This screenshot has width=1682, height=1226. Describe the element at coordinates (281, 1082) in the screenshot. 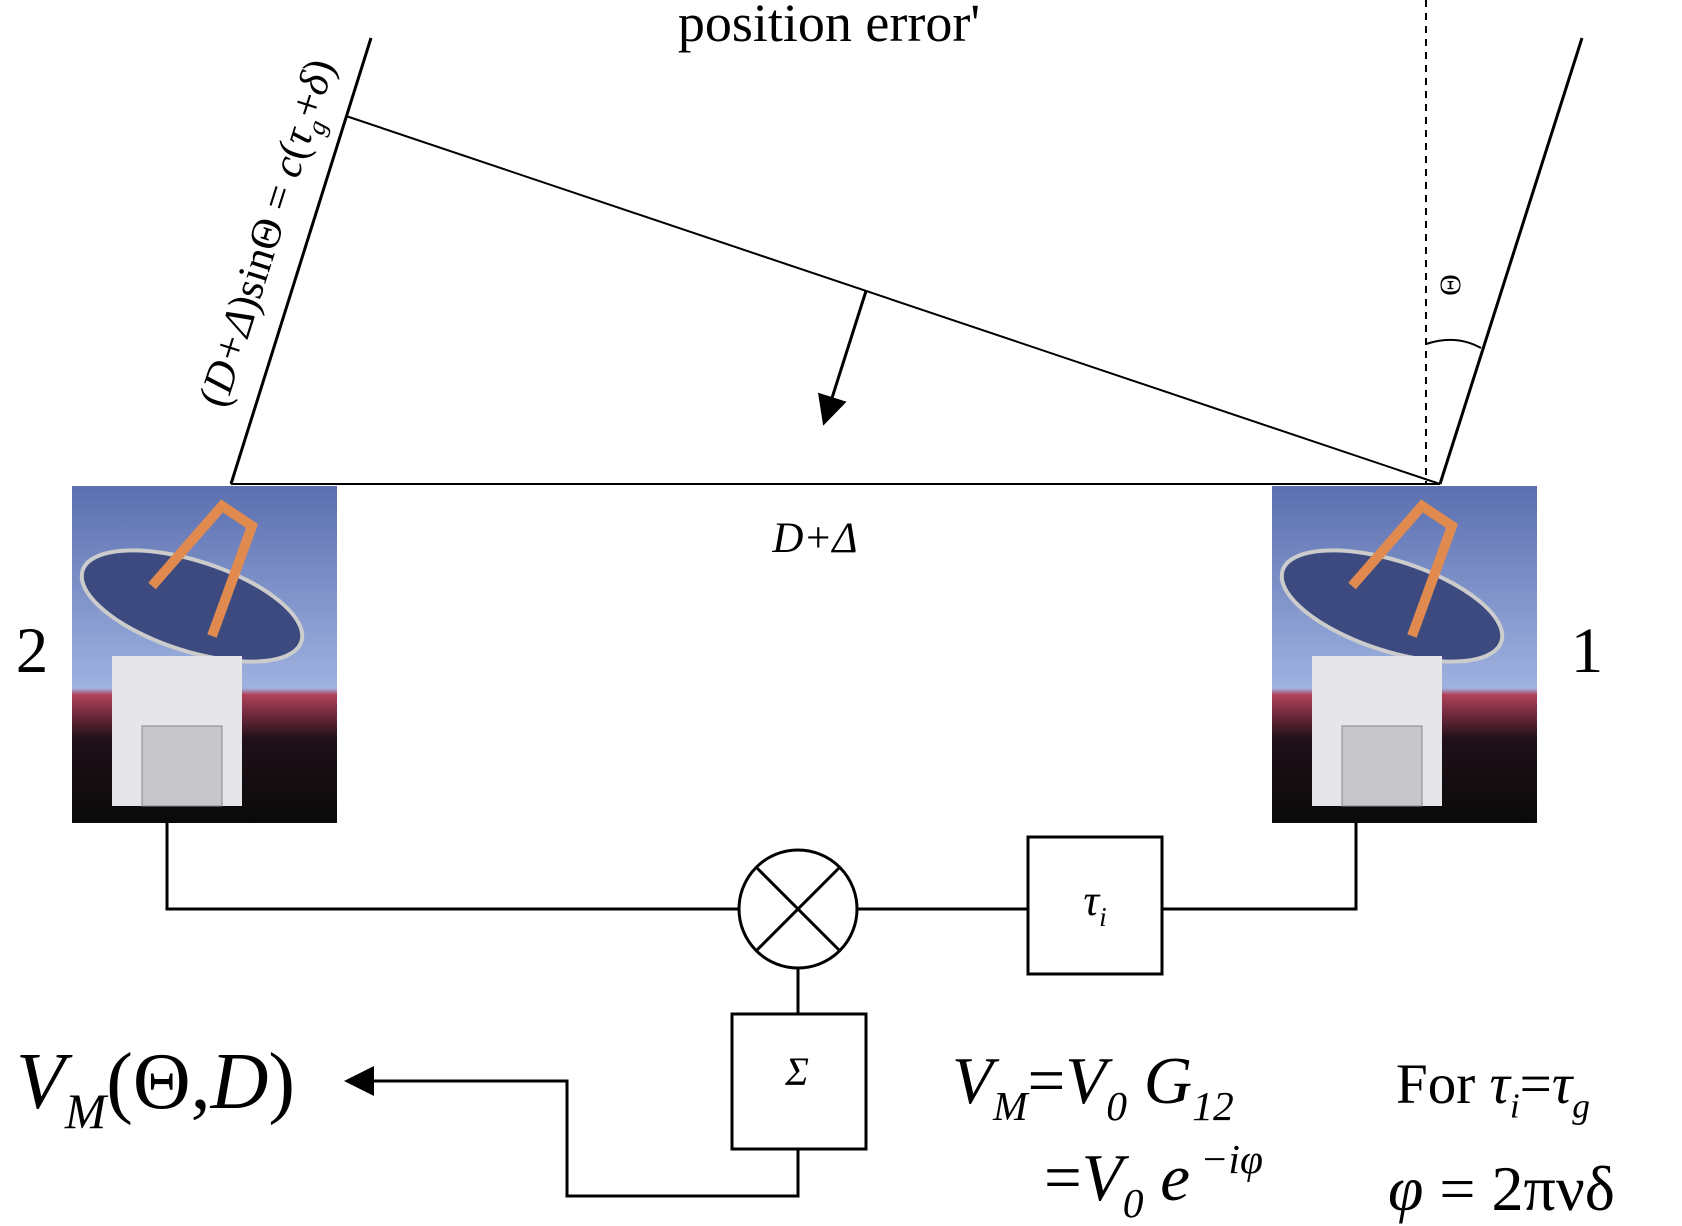

I see `formula-part: )` at that location.